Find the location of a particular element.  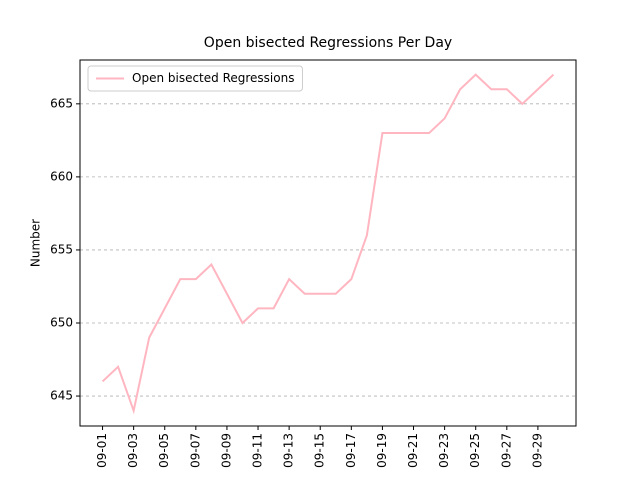

x-tick-label: 09-01 is located at coordinates (102, 450).